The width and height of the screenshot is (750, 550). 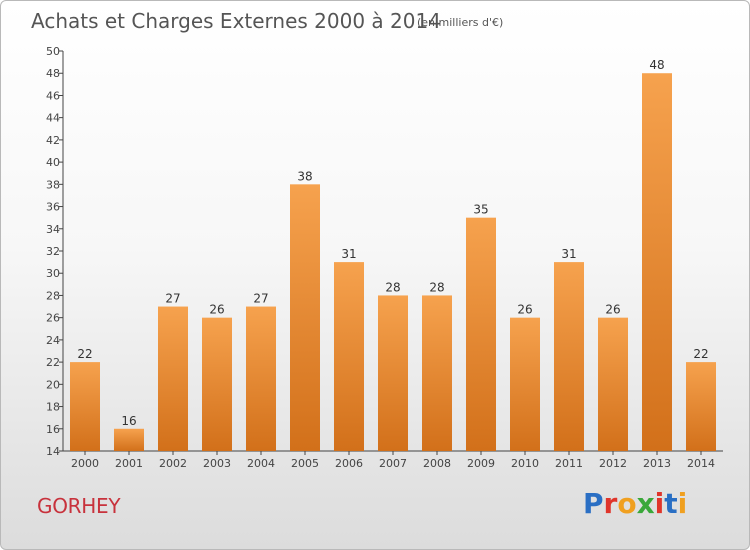 I want to click on x-tick-label: 2008, so click(x=437, y=463).